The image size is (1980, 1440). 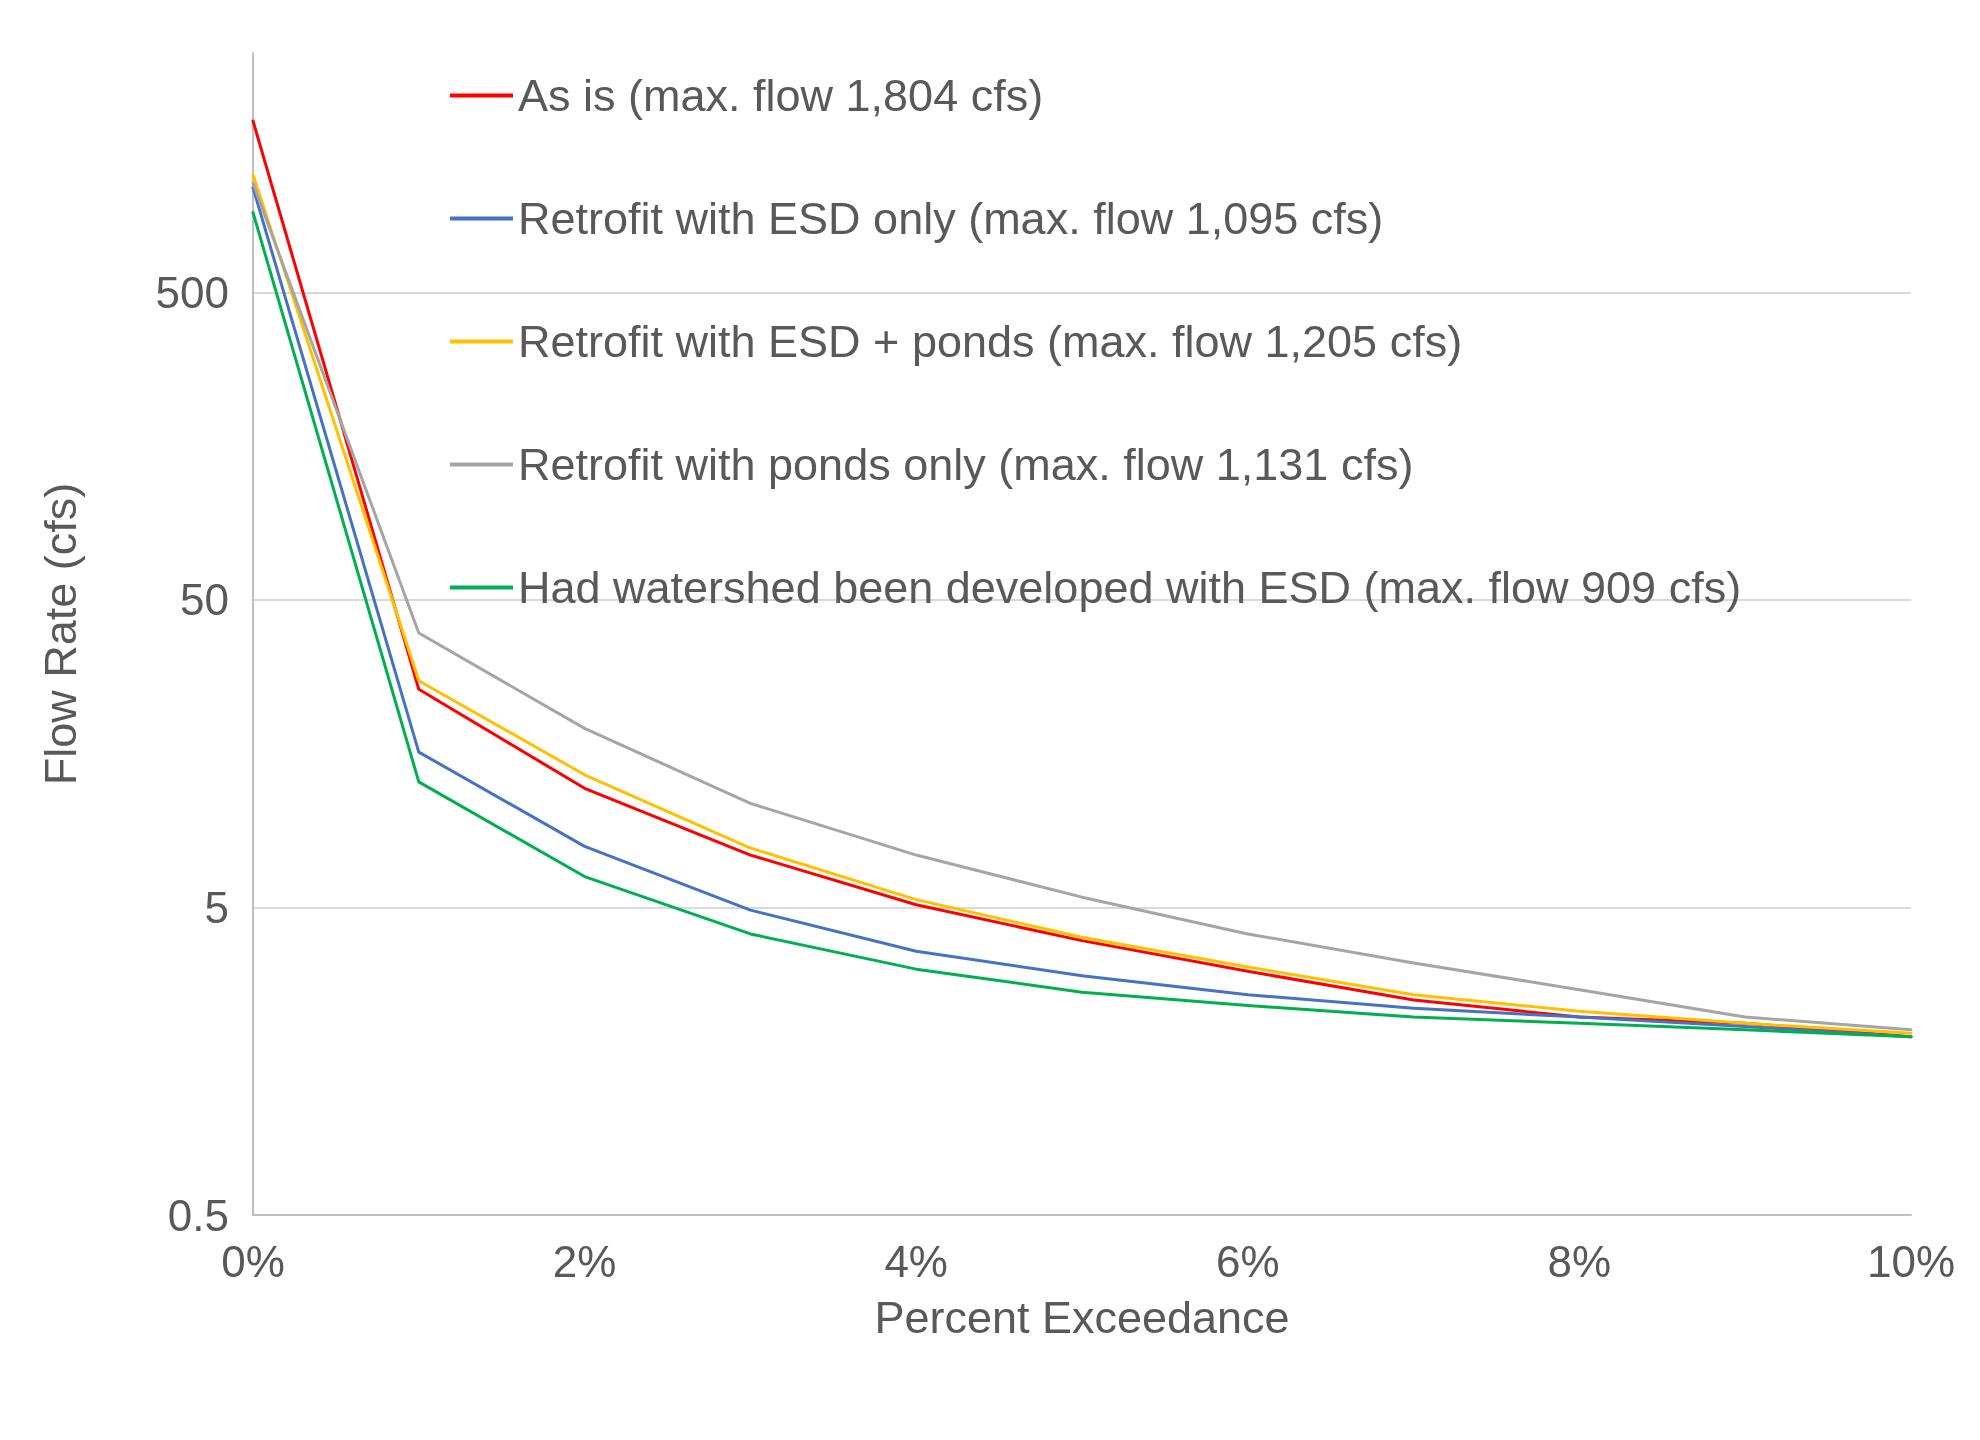 What do you see at coordinates (1579, 1261) in the screenshot?
I see `x-tick-label: 8%` at bounding box center [1579, 1261].